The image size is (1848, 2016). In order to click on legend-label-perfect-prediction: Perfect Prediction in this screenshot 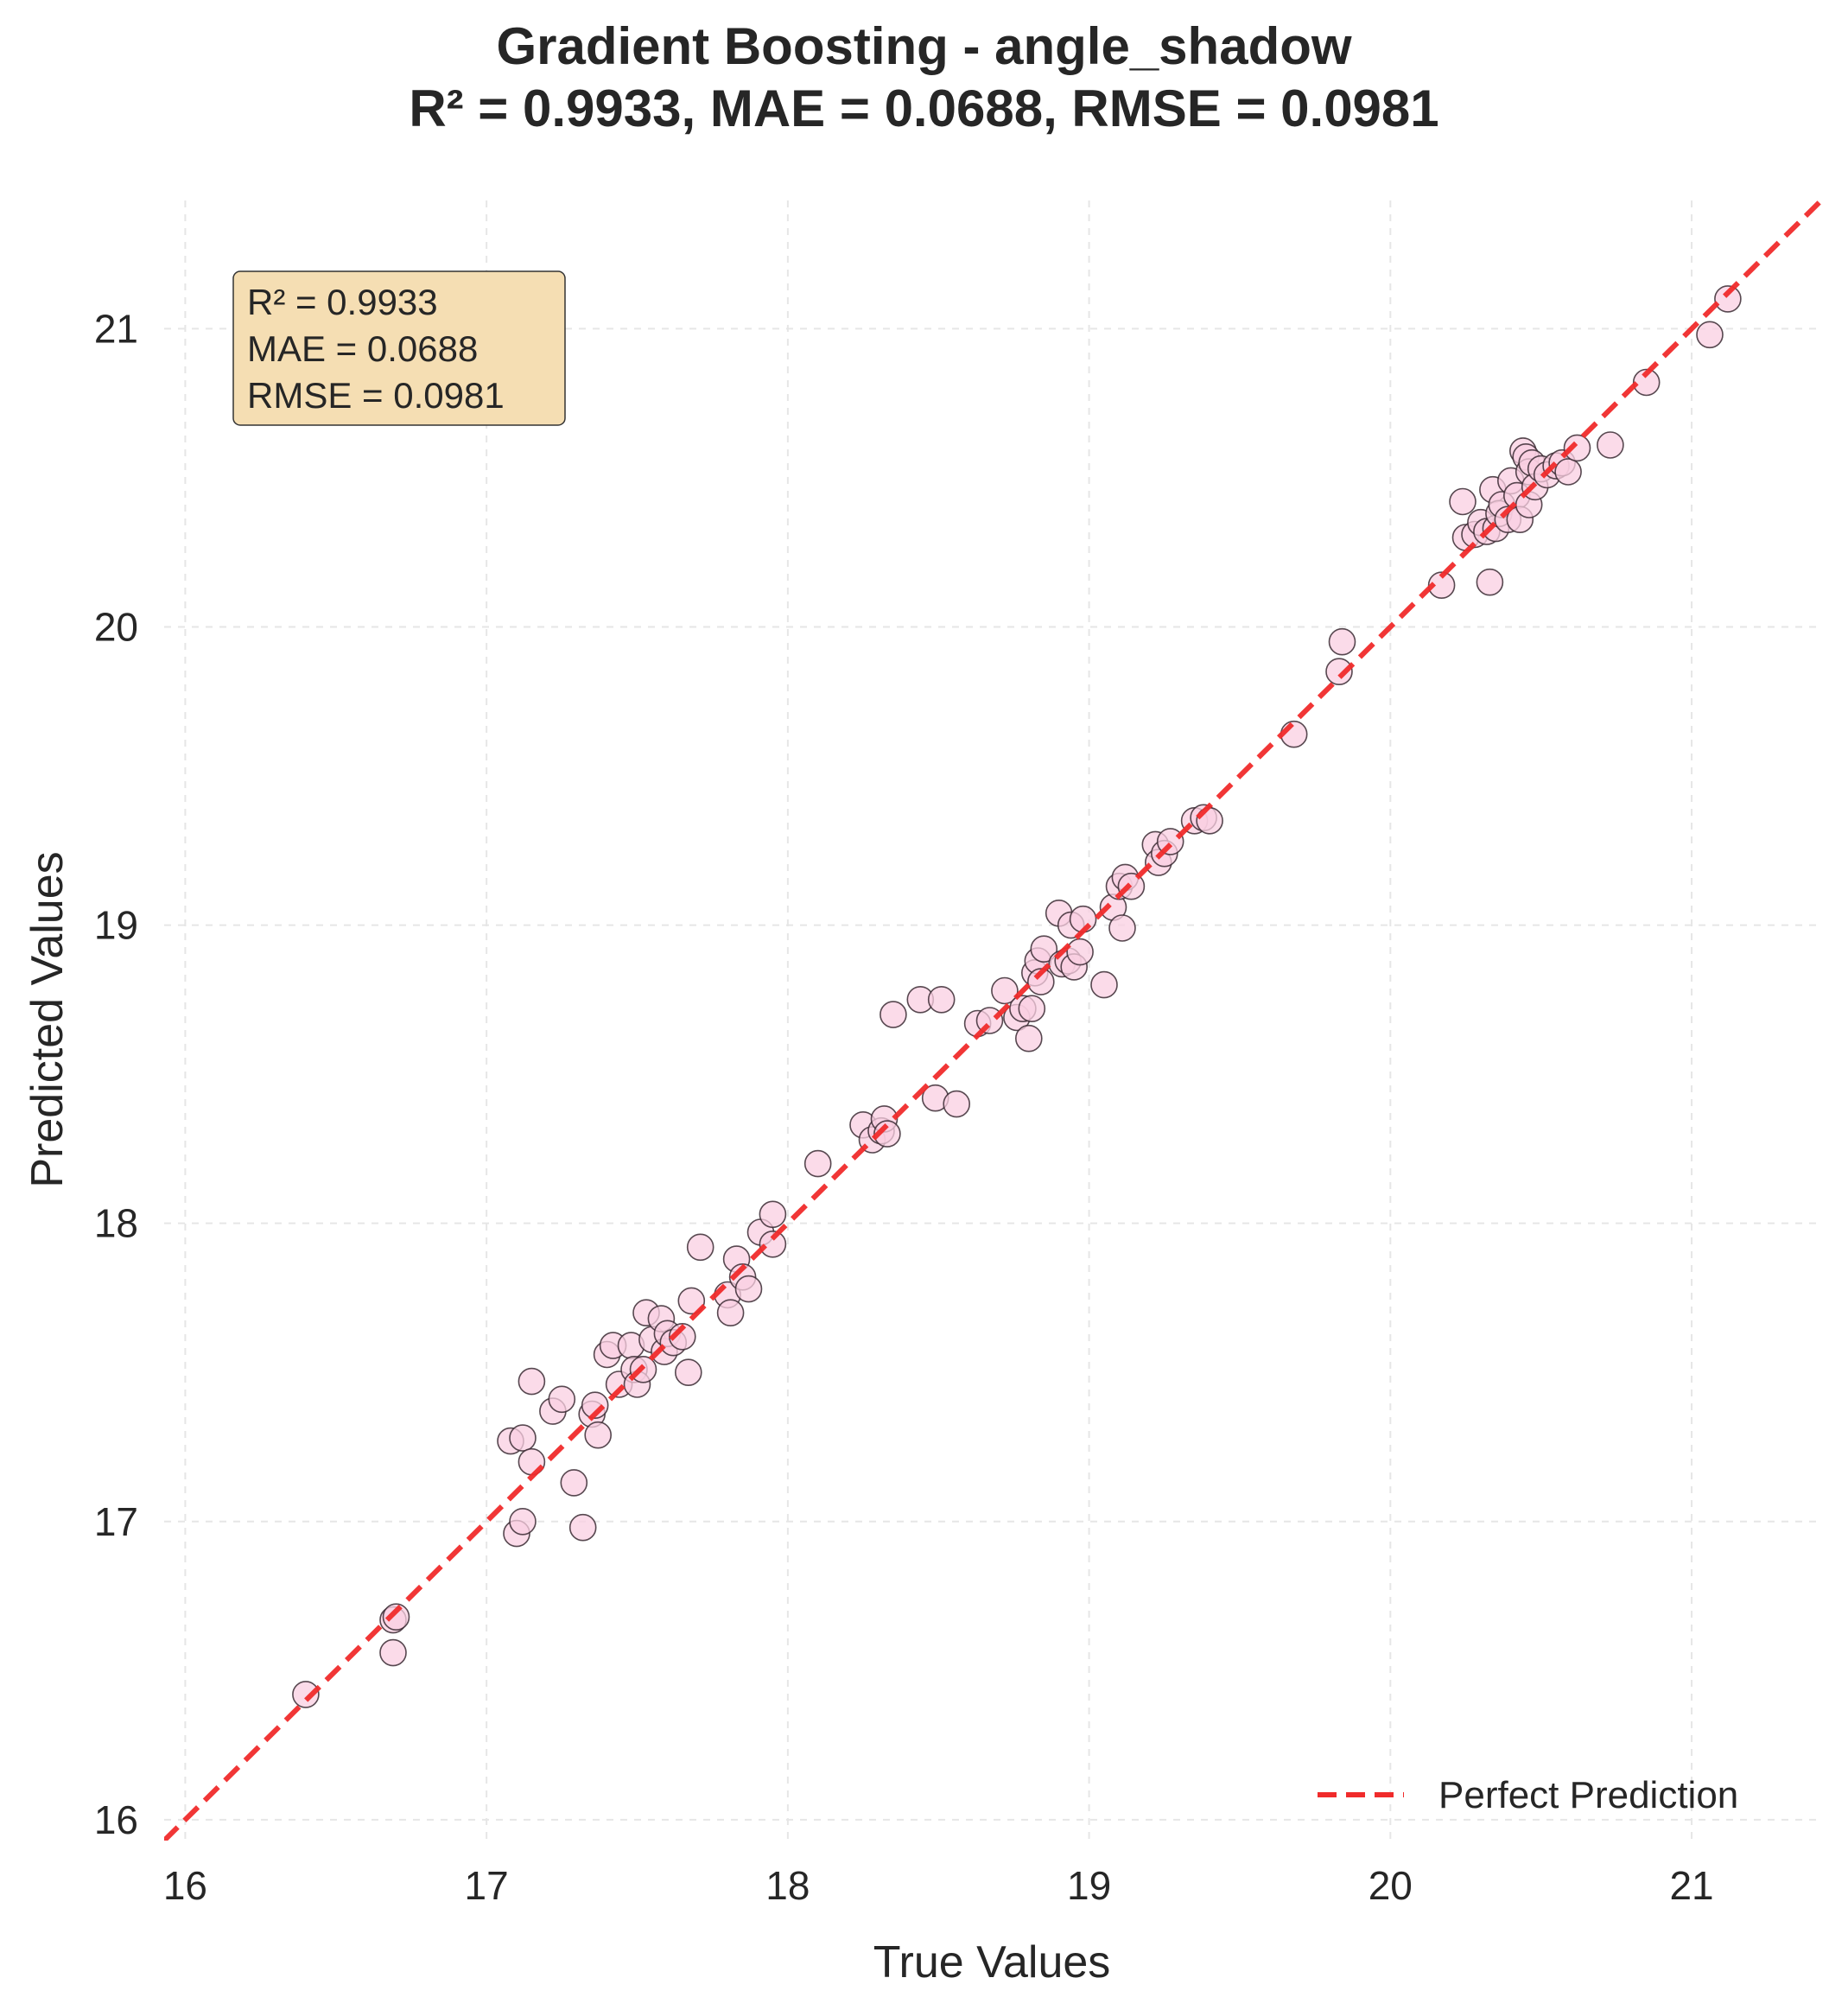, I will do `click(1588, 1795)`.